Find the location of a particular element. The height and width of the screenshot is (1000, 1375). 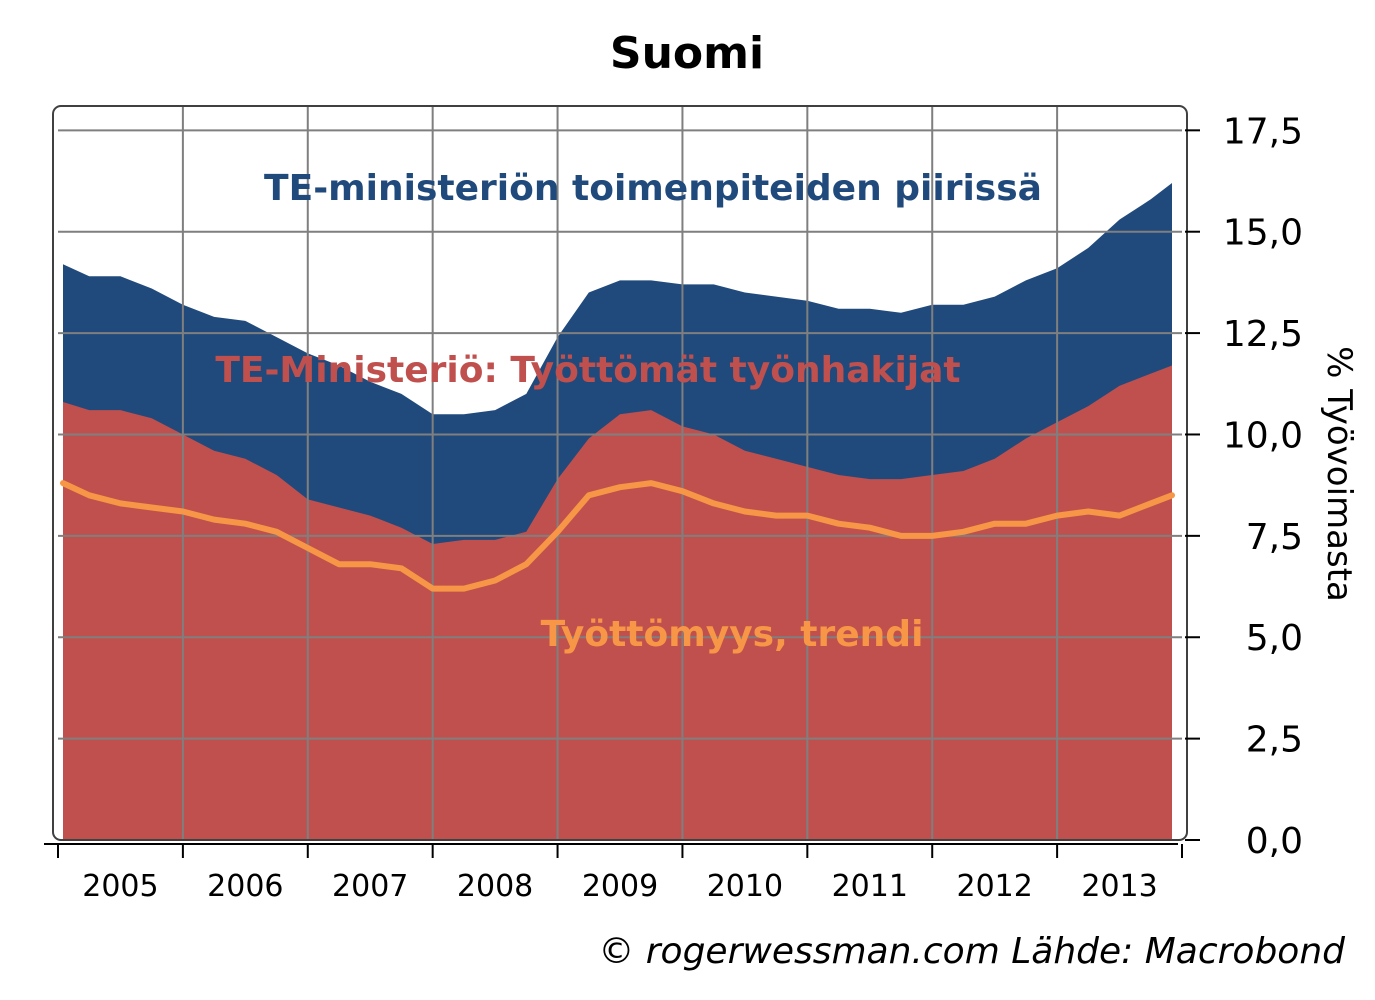

x-tick-label: 2005 is located at coordinates (120, 886).